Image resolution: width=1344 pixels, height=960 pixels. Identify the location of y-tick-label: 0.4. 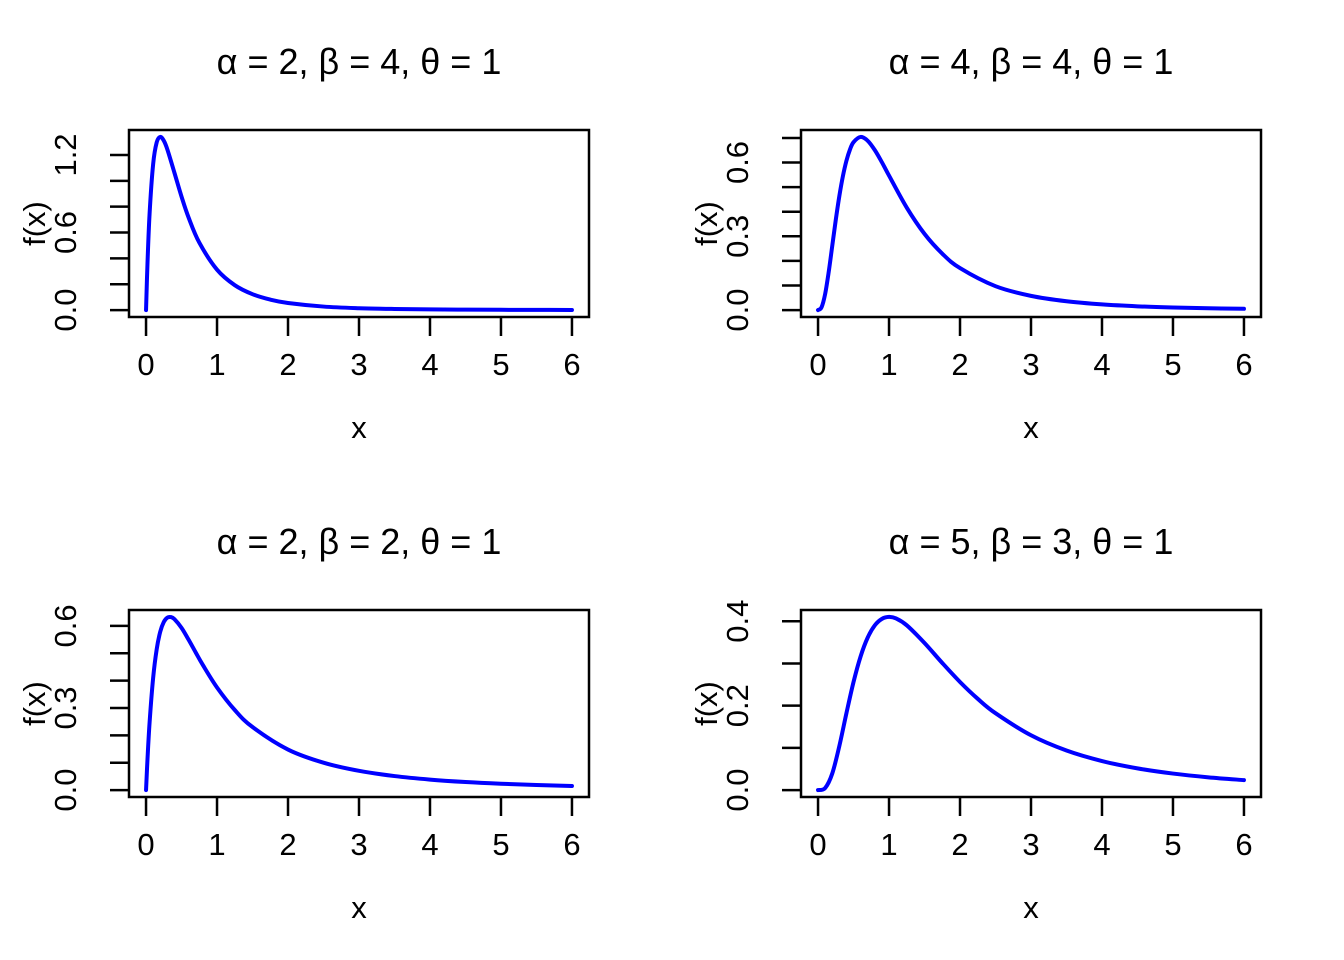
(737, 621).